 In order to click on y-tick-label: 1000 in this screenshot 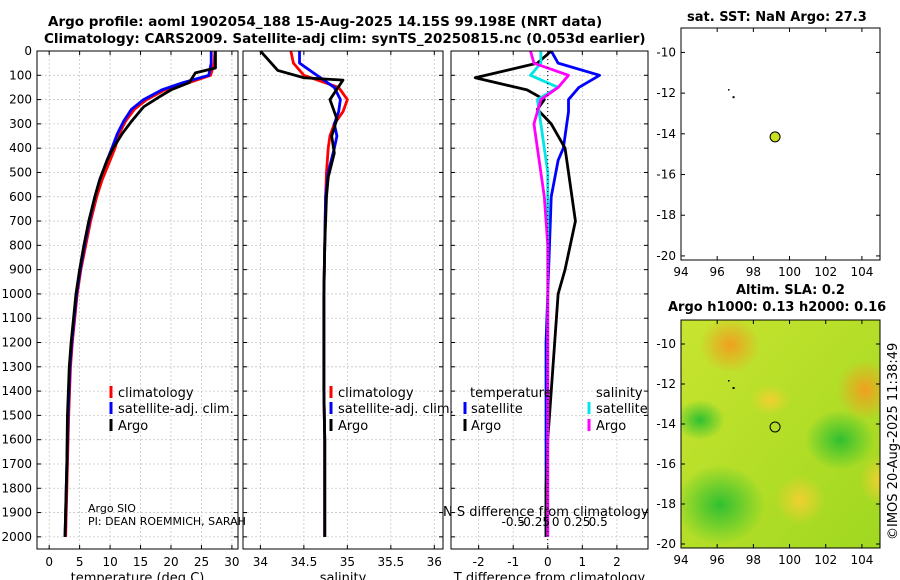, I will do `click(16, 294)`.